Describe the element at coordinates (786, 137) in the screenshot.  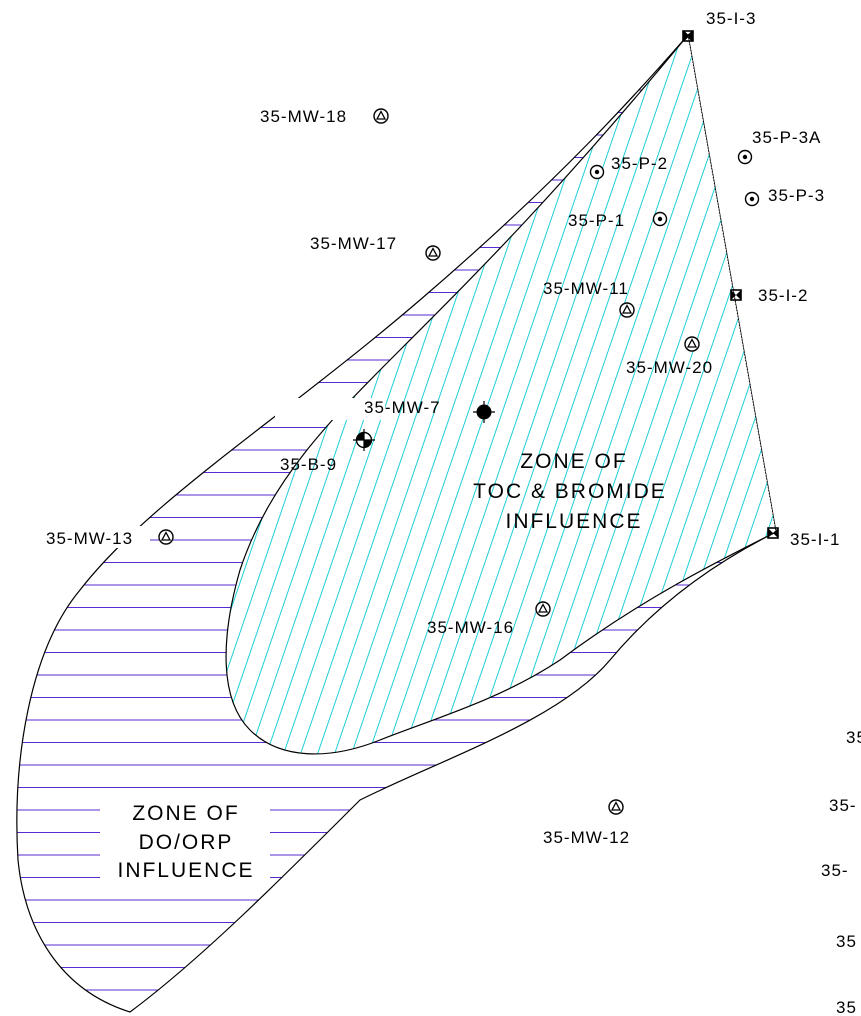
I see `well-label: 35-P-3A` at that location.